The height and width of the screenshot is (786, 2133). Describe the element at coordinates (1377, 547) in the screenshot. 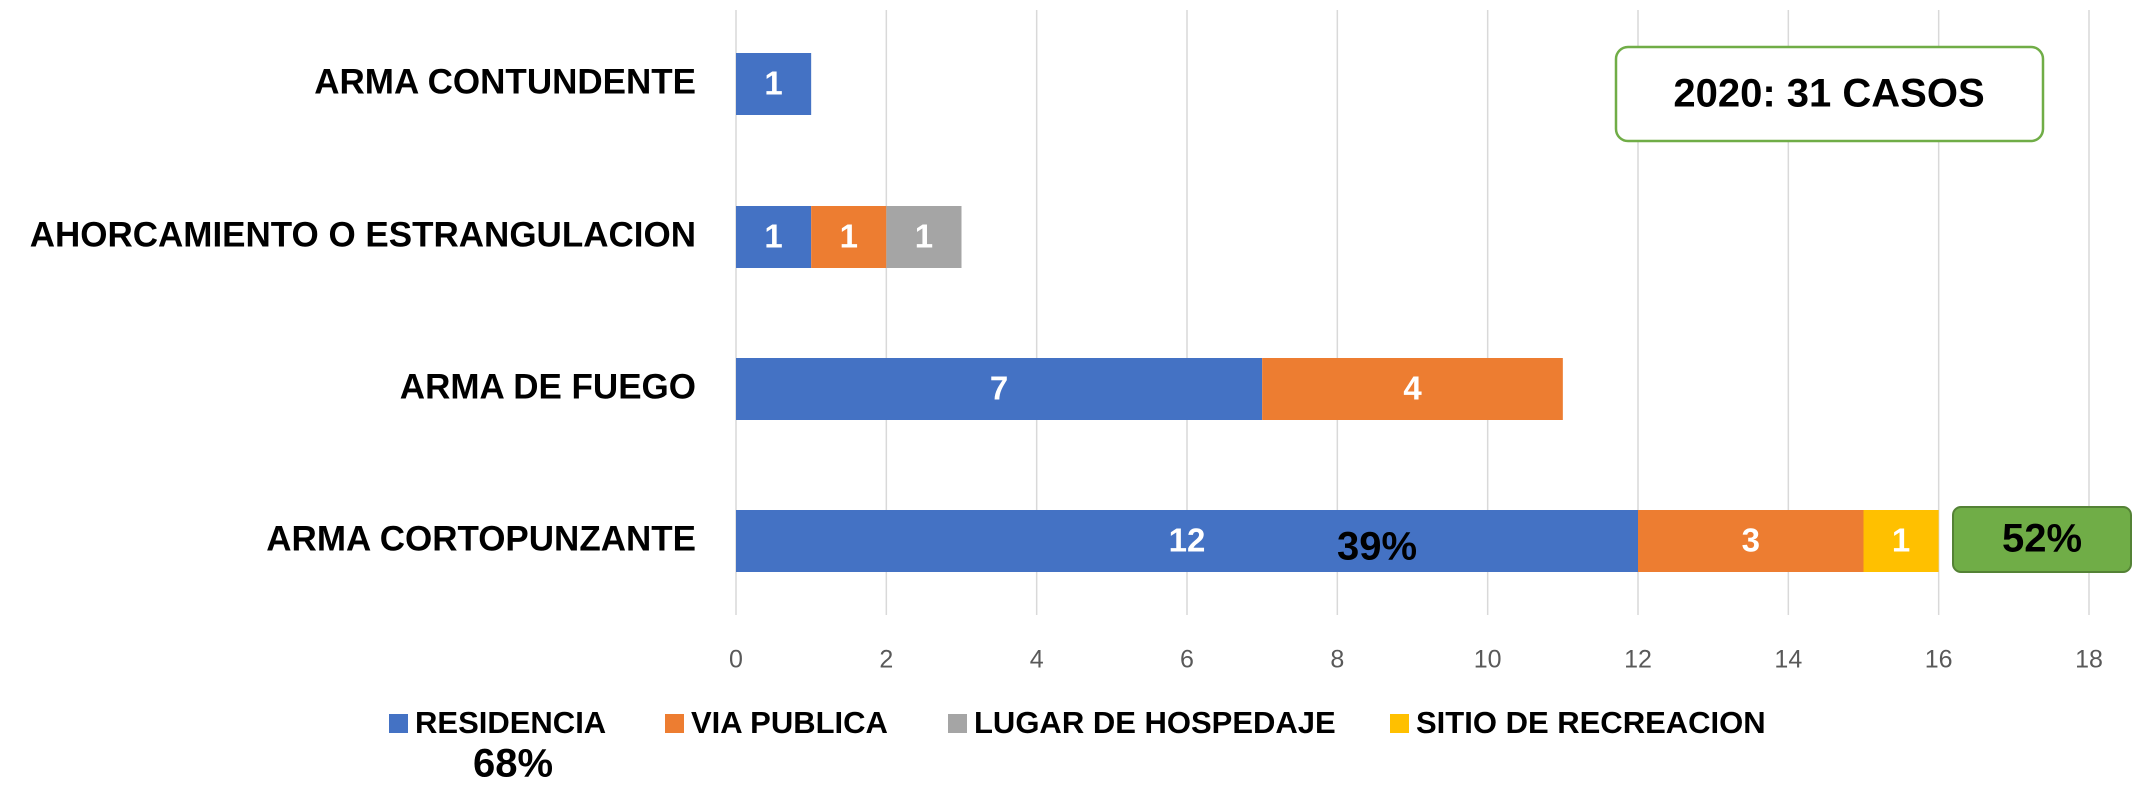

I see `annotation: 39%` at that location.